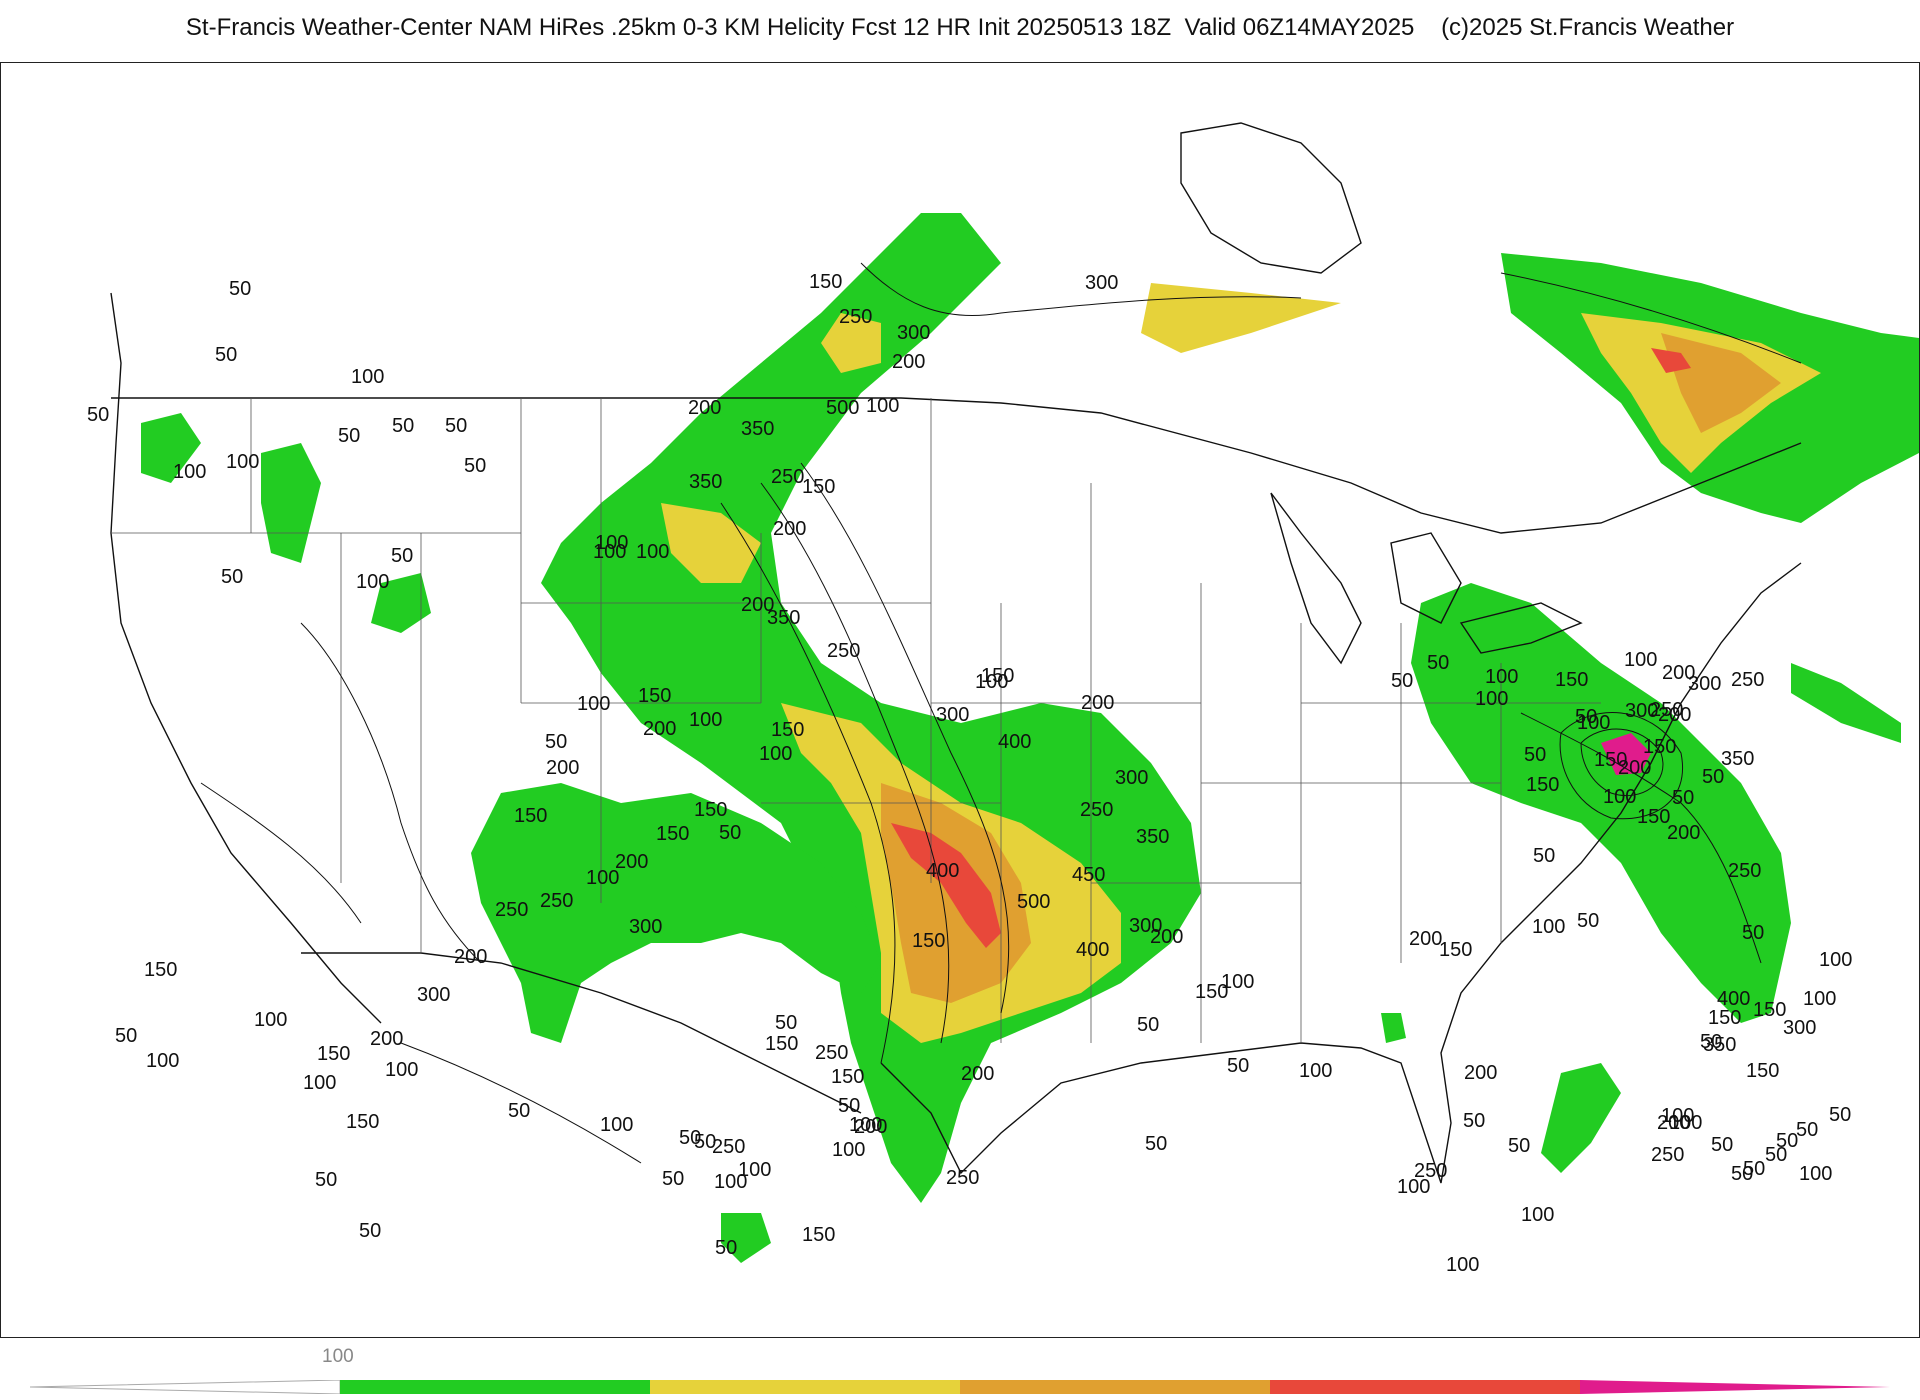 The image size is (1920, 1400). Describe the element at coordinates (1601, 803) in the screenshot. I see `eastern-helicity-green` at that location.